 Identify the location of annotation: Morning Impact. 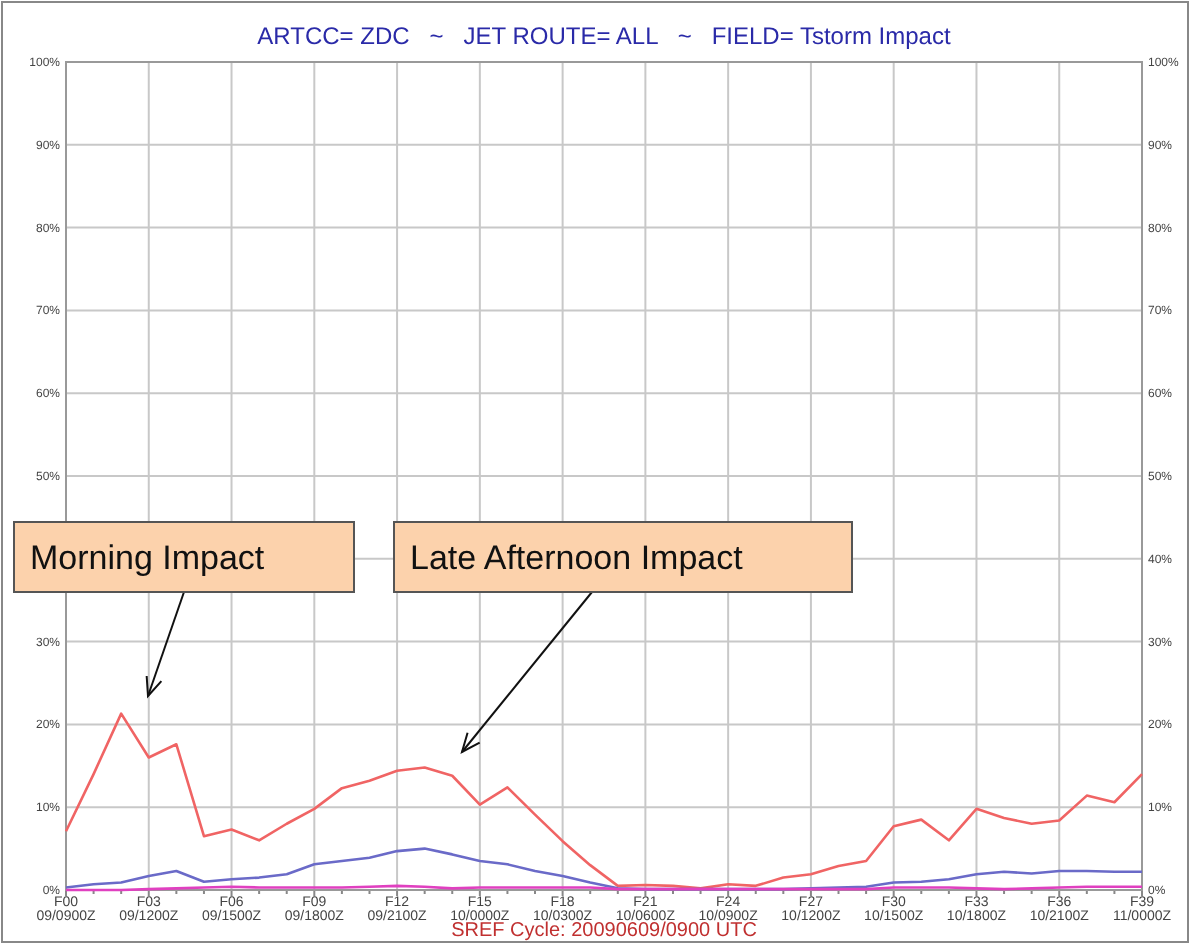
(147, 558).